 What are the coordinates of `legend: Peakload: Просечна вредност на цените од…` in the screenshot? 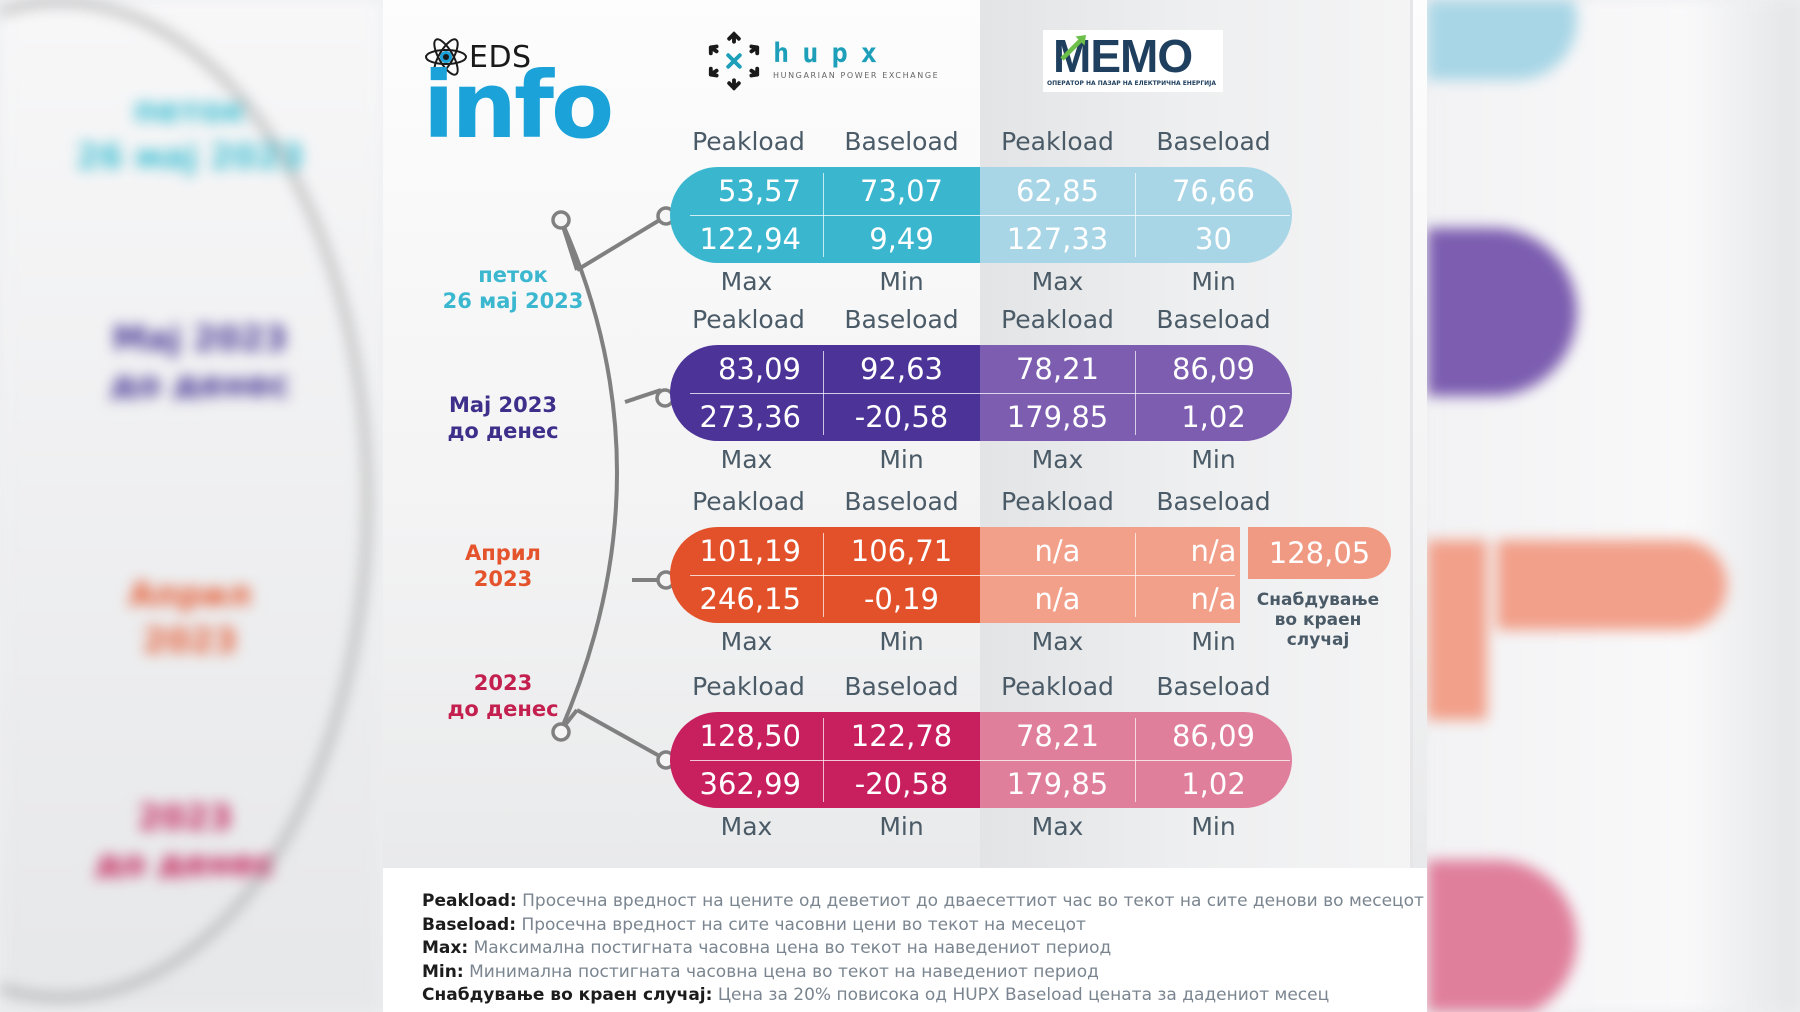 It's located at (923, 949).